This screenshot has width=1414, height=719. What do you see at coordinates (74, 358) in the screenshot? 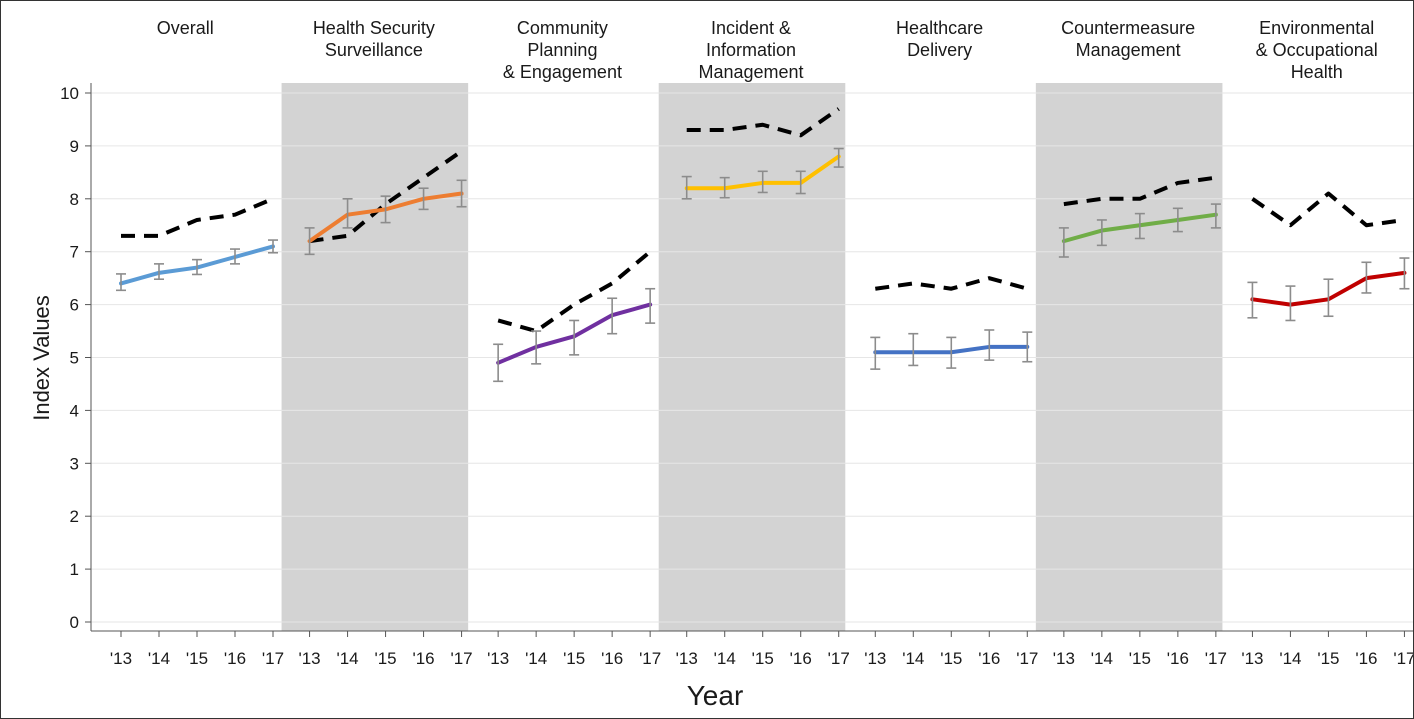
I see `y-tick-label: 5` at bounding box center [74, 358].